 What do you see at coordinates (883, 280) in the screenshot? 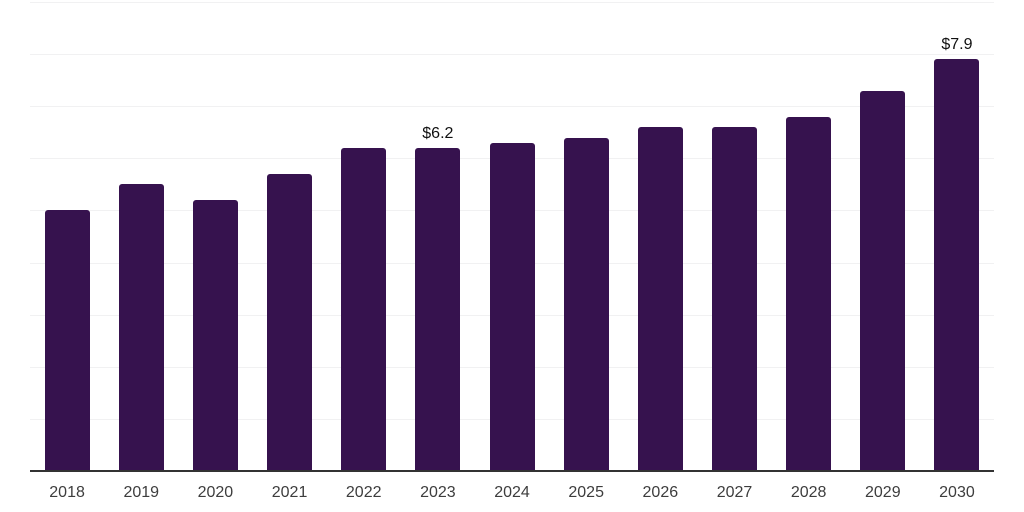
I see `bar-2029` at bounding box center [883, 280].